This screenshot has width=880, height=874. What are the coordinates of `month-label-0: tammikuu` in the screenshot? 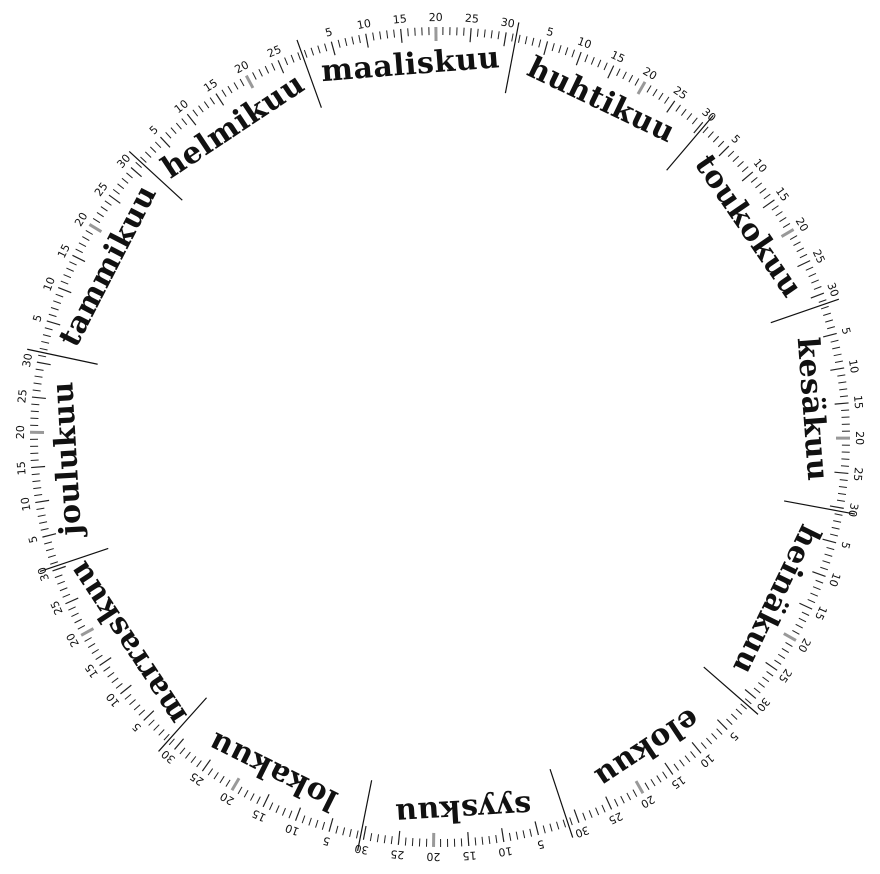 It's located at (108, 265).